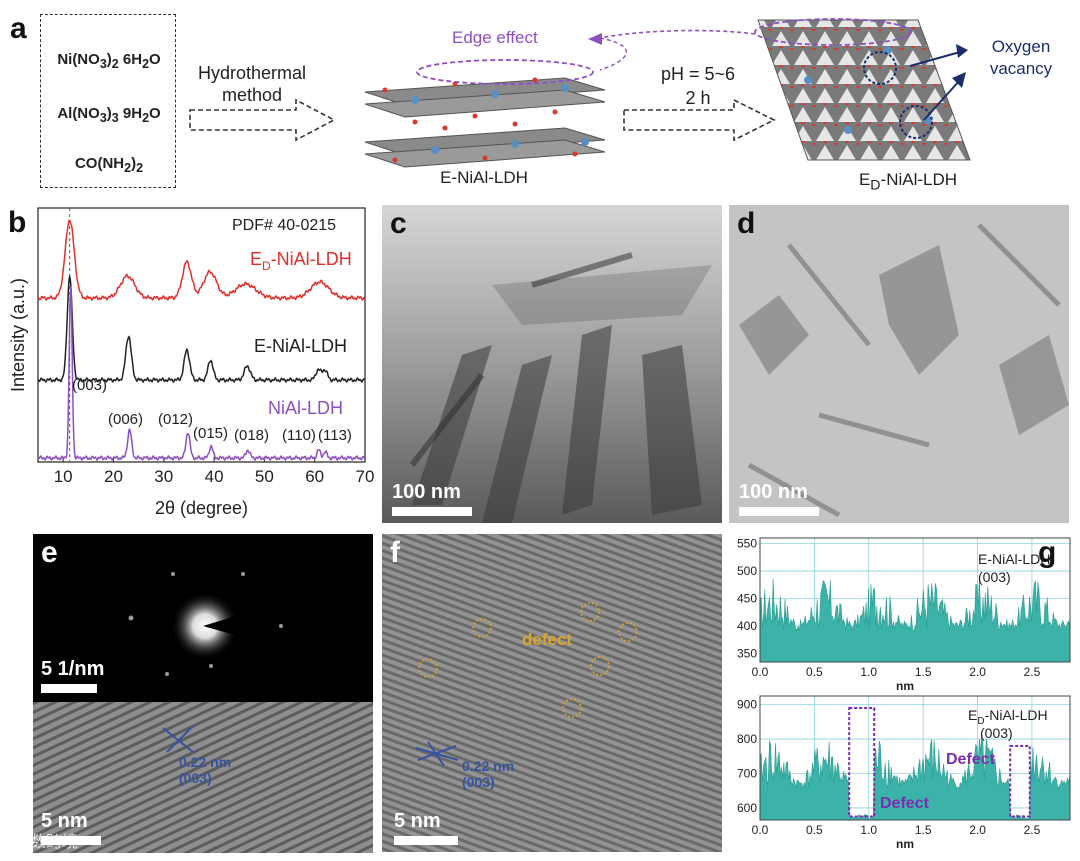 The width and height of the screenshot is (1080, 861). I want to click on scale-bar-e-top, so click(69, 688).